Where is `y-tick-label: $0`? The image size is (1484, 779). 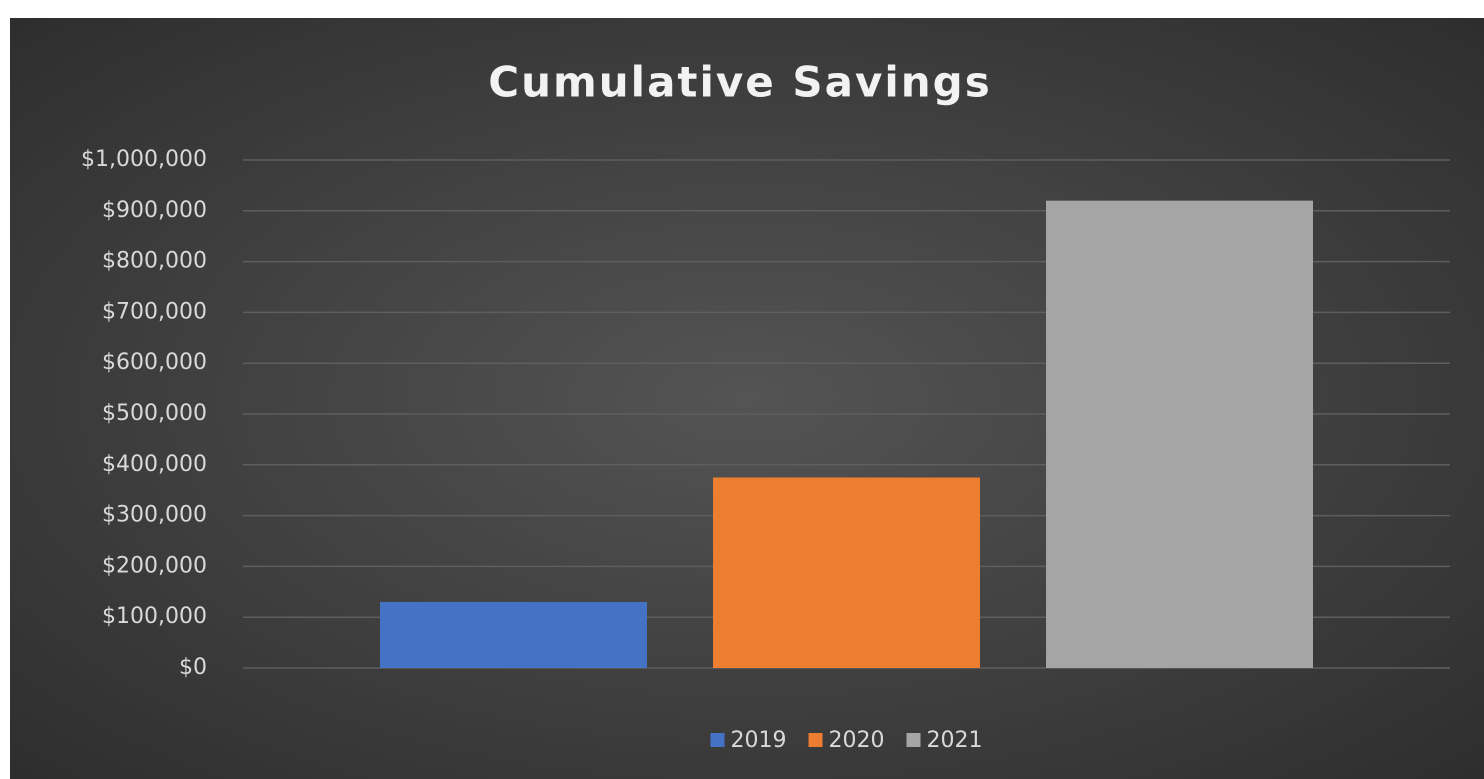
y-tick-label: $0 is located at coordinates (193, 667).